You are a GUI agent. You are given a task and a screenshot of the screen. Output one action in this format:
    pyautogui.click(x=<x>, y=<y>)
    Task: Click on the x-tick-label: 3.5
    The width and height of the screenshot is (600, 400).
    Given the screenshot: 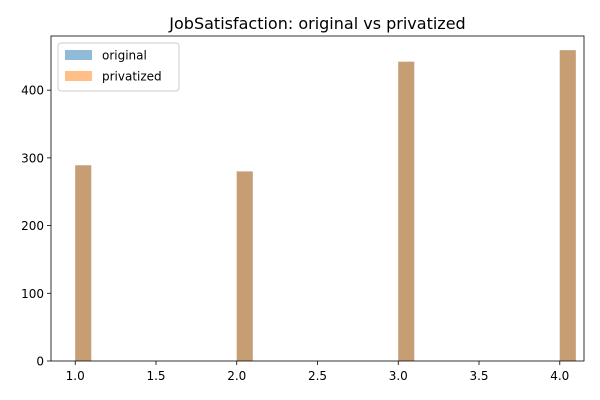 What is the action you would take?
    pyautogui.click(x=478, y=376)
    